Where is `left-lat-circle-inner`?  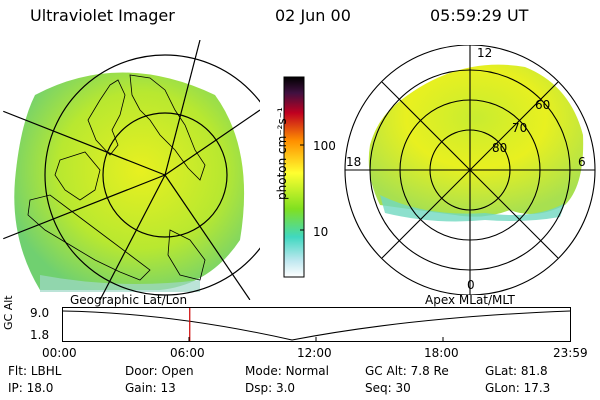 left-lat-circle-inner is located at coordinates (165, 175).